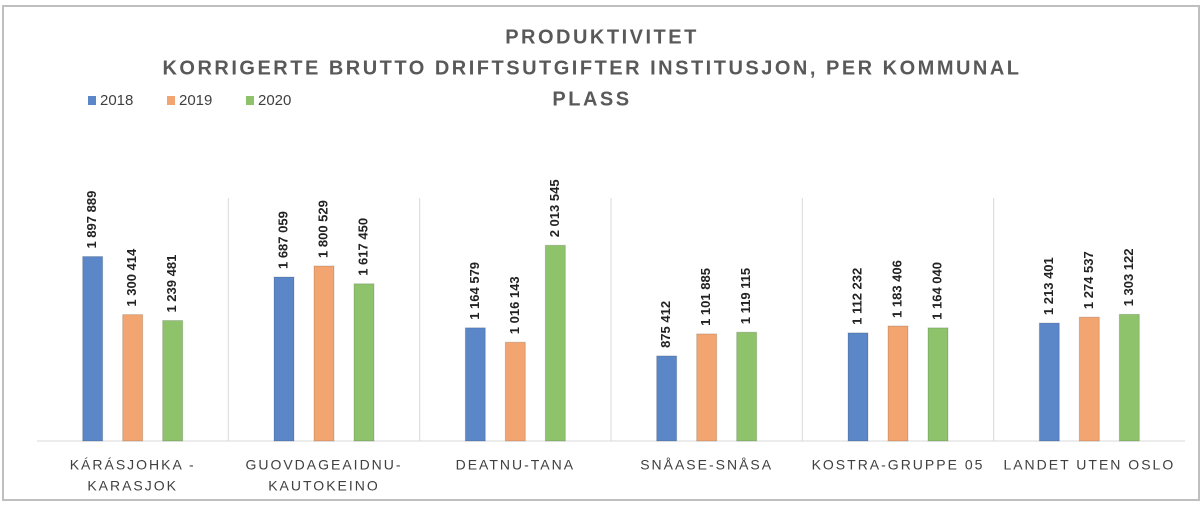  Describe the element at coordinates (591, 99) in the screenshot. I see `chart-subtitle: PLASS` at that location.